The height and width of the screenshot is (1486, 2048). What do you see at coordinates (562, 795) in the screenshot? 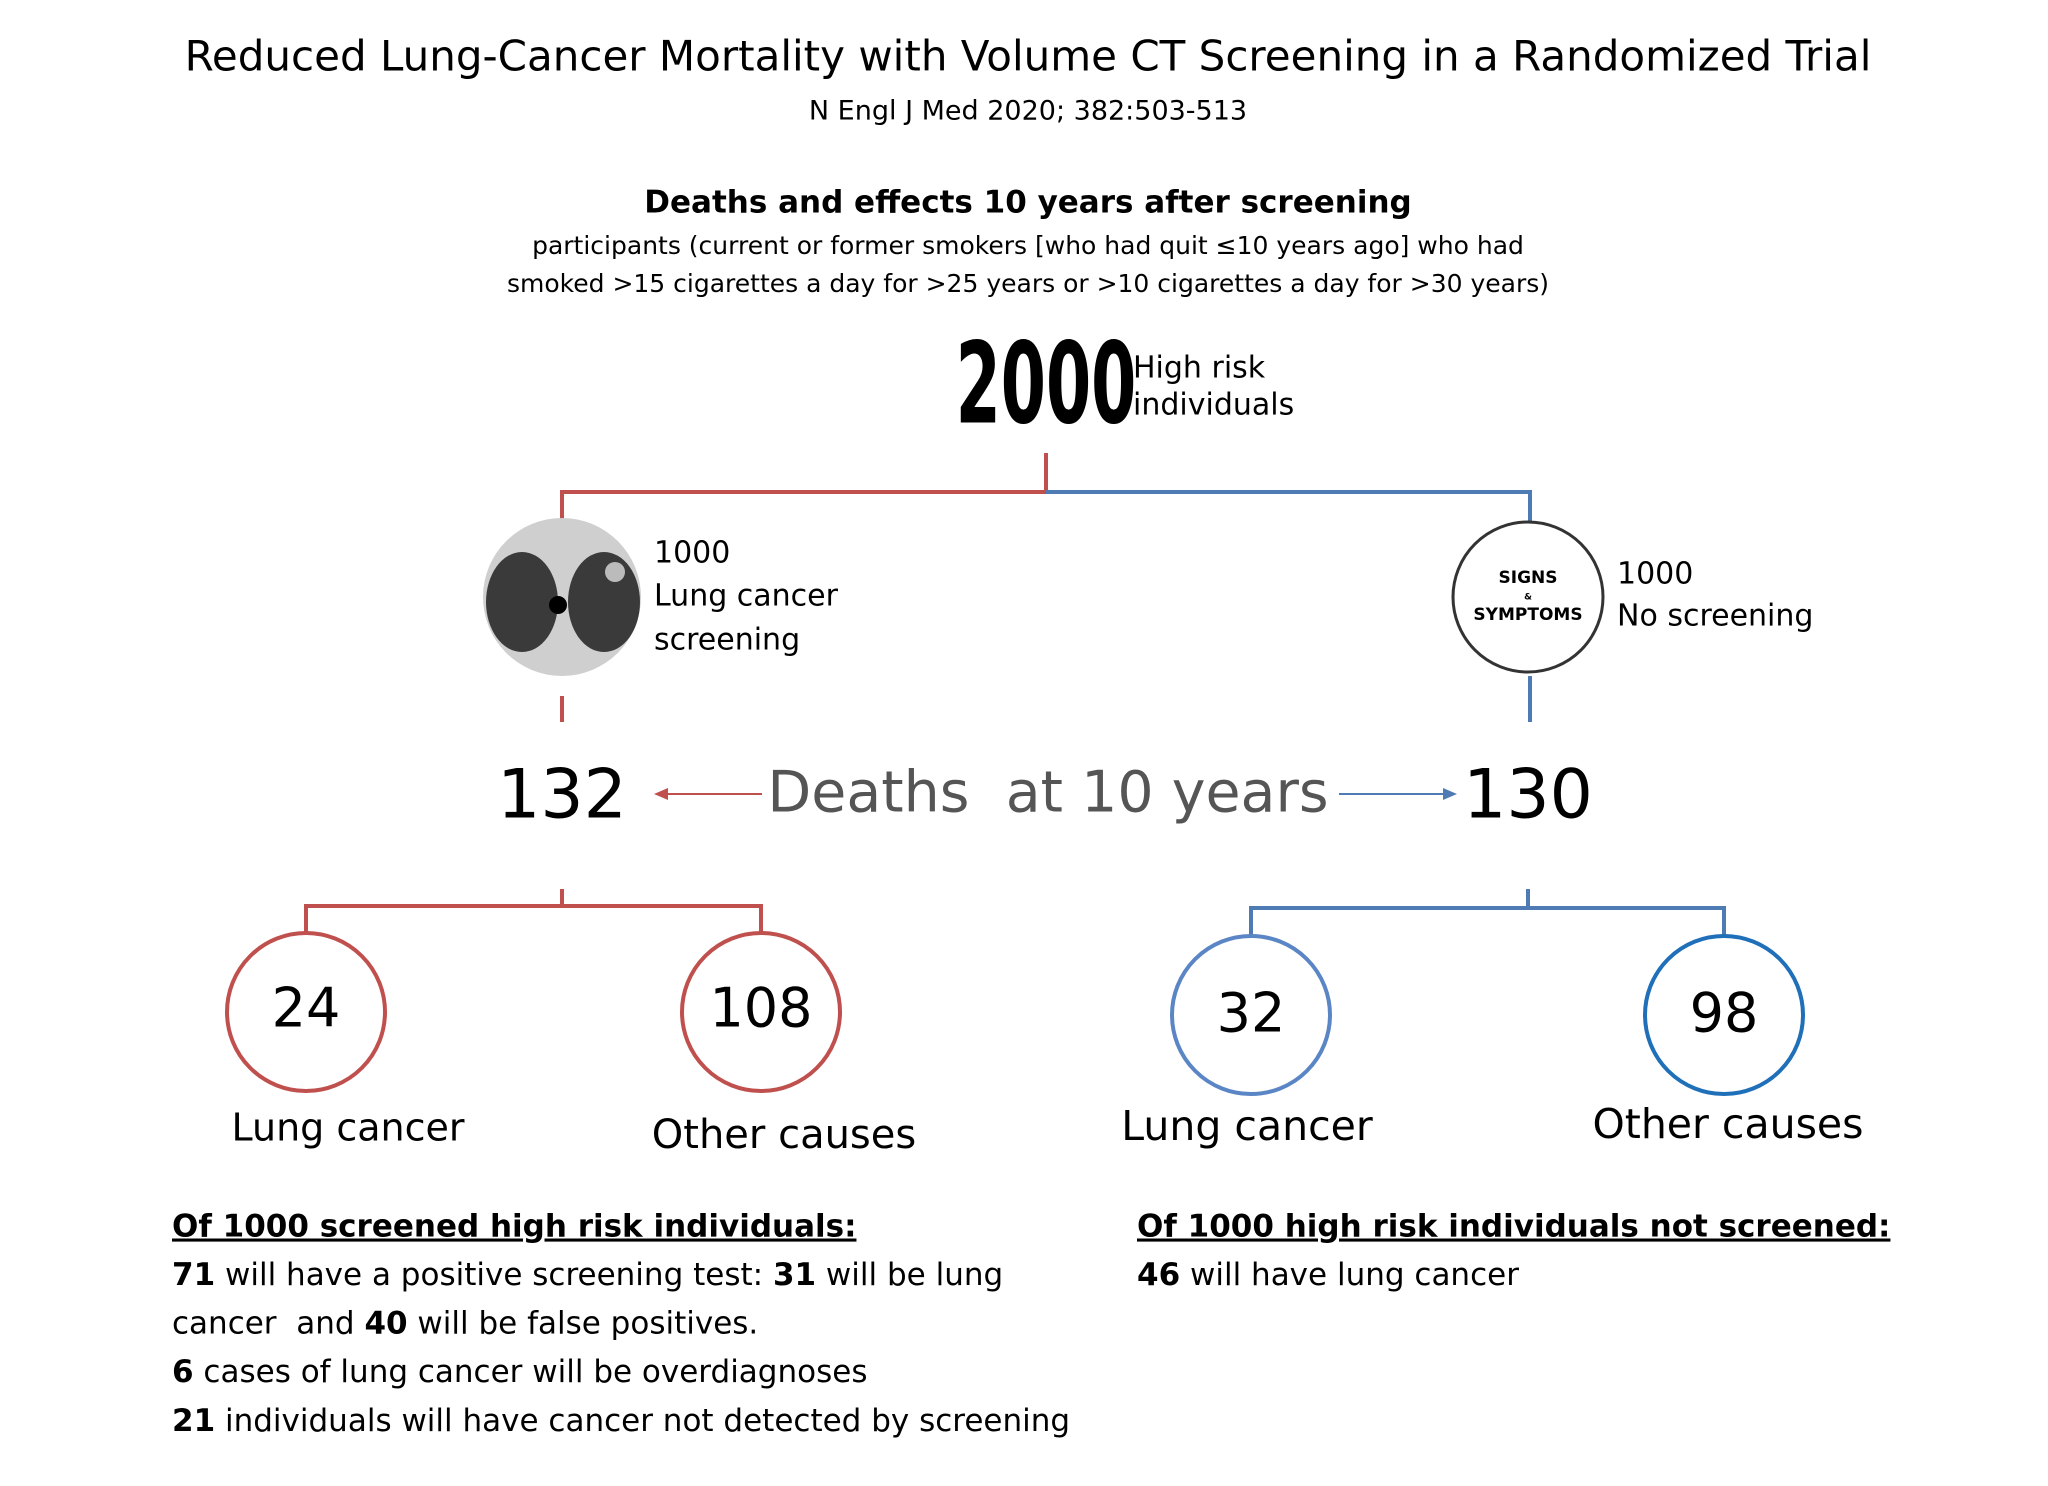
I see `screened-deaths: 132` at bounding box center [562, 795].